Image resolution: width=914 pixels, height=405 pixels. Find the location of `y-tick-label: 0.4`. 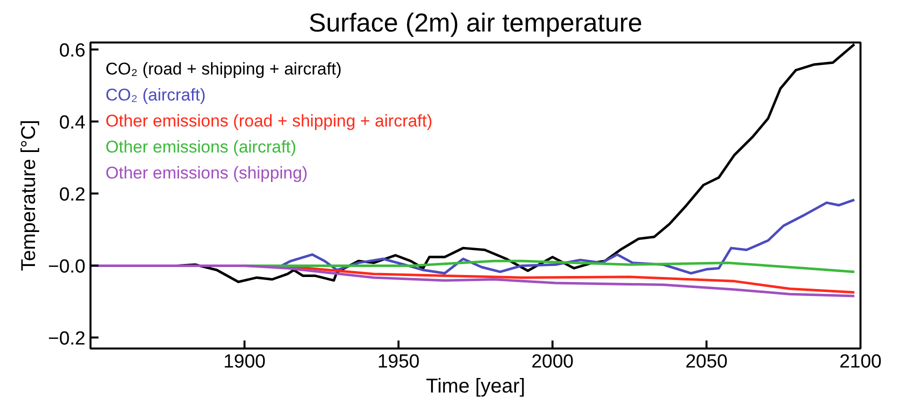

y-tick-label: 0.4 is located at coordinates (72, 123).